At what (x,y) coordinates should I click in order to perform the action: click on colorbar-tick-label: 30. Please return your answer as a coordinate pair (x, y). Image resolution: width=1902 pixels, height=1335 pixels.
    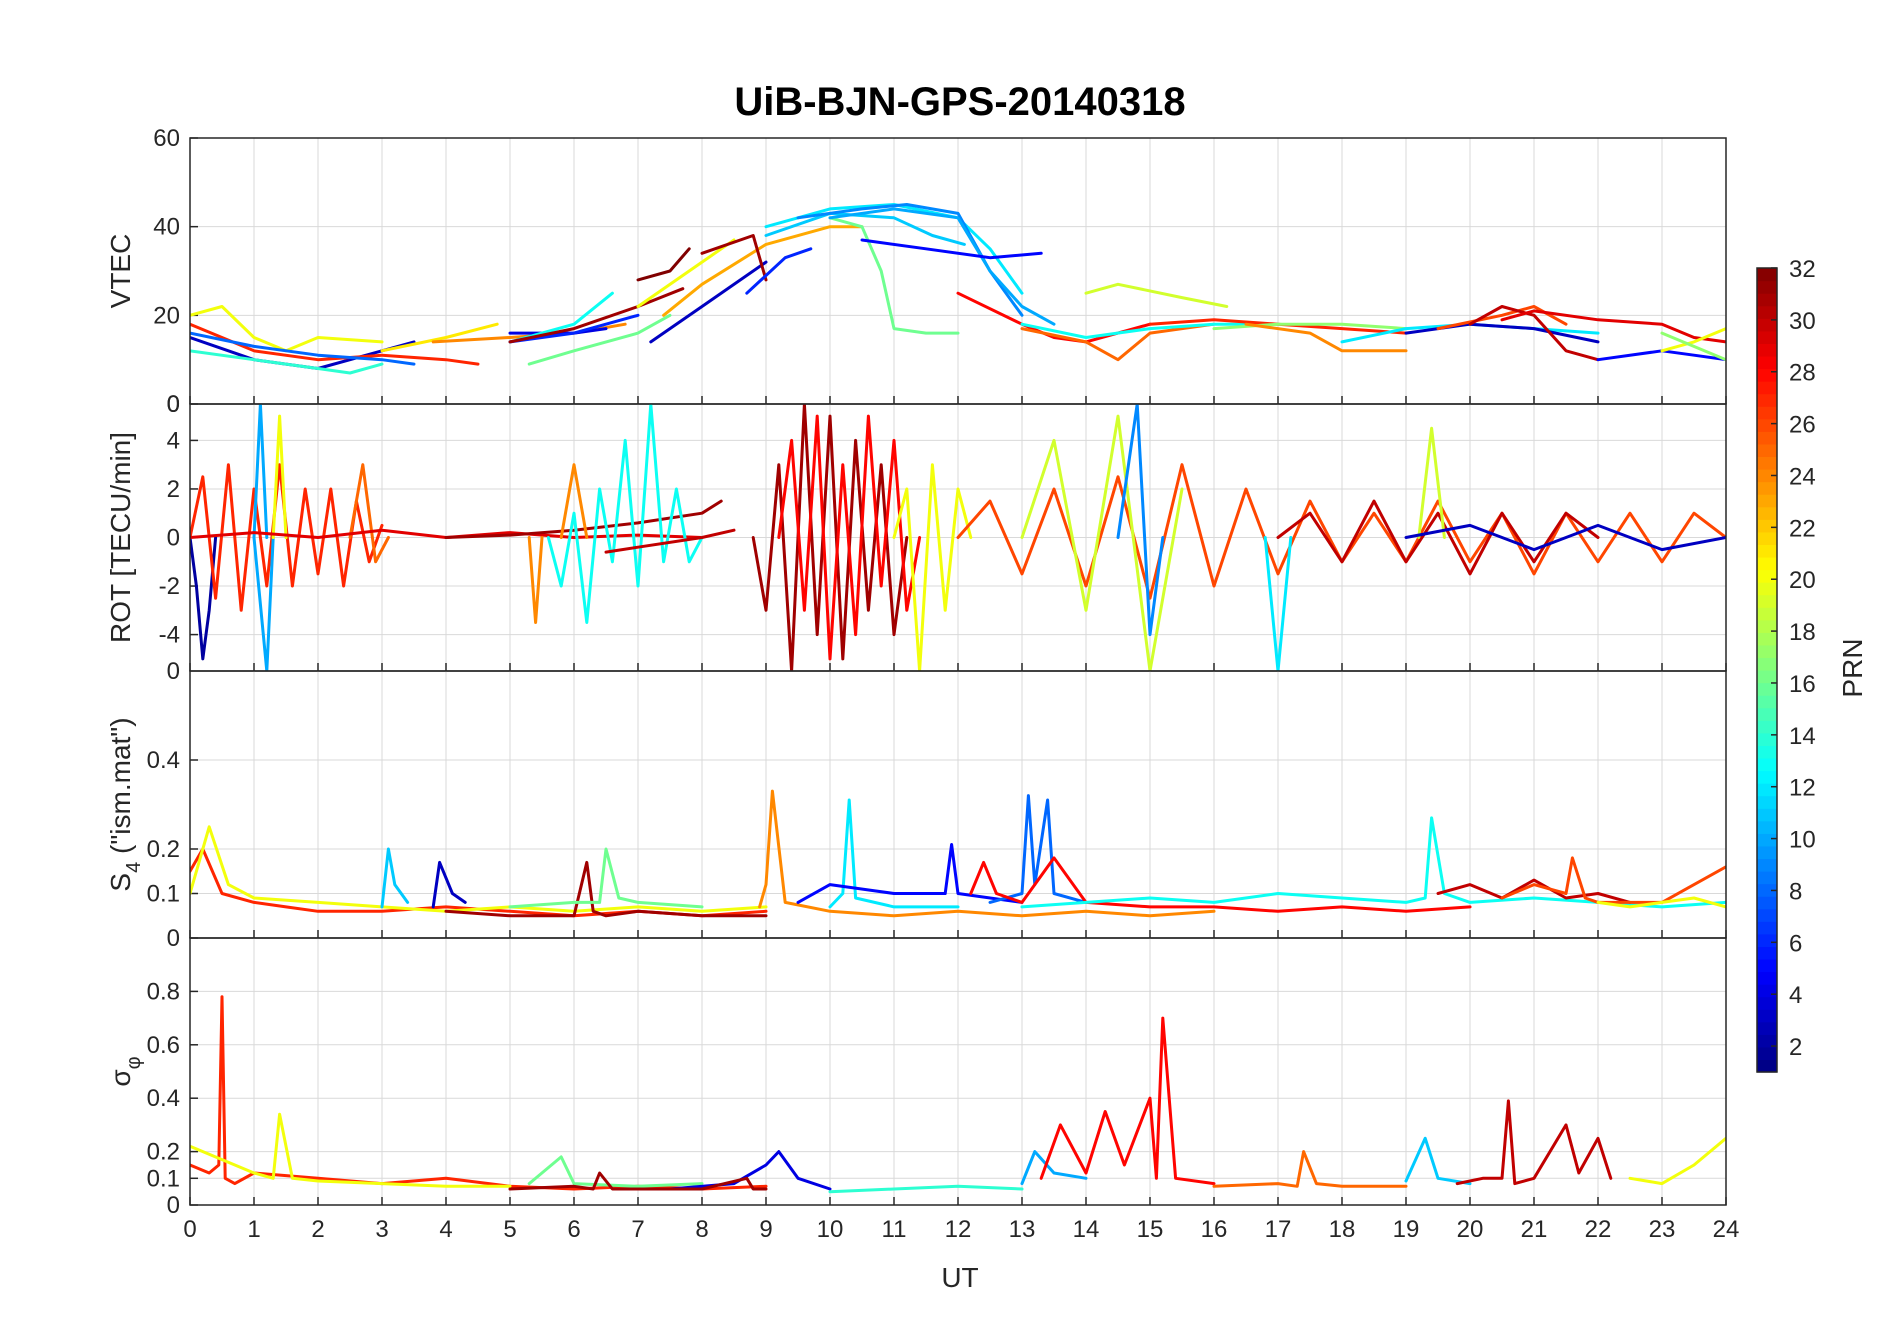
    Looking at the image, I should click on (1802, 321).